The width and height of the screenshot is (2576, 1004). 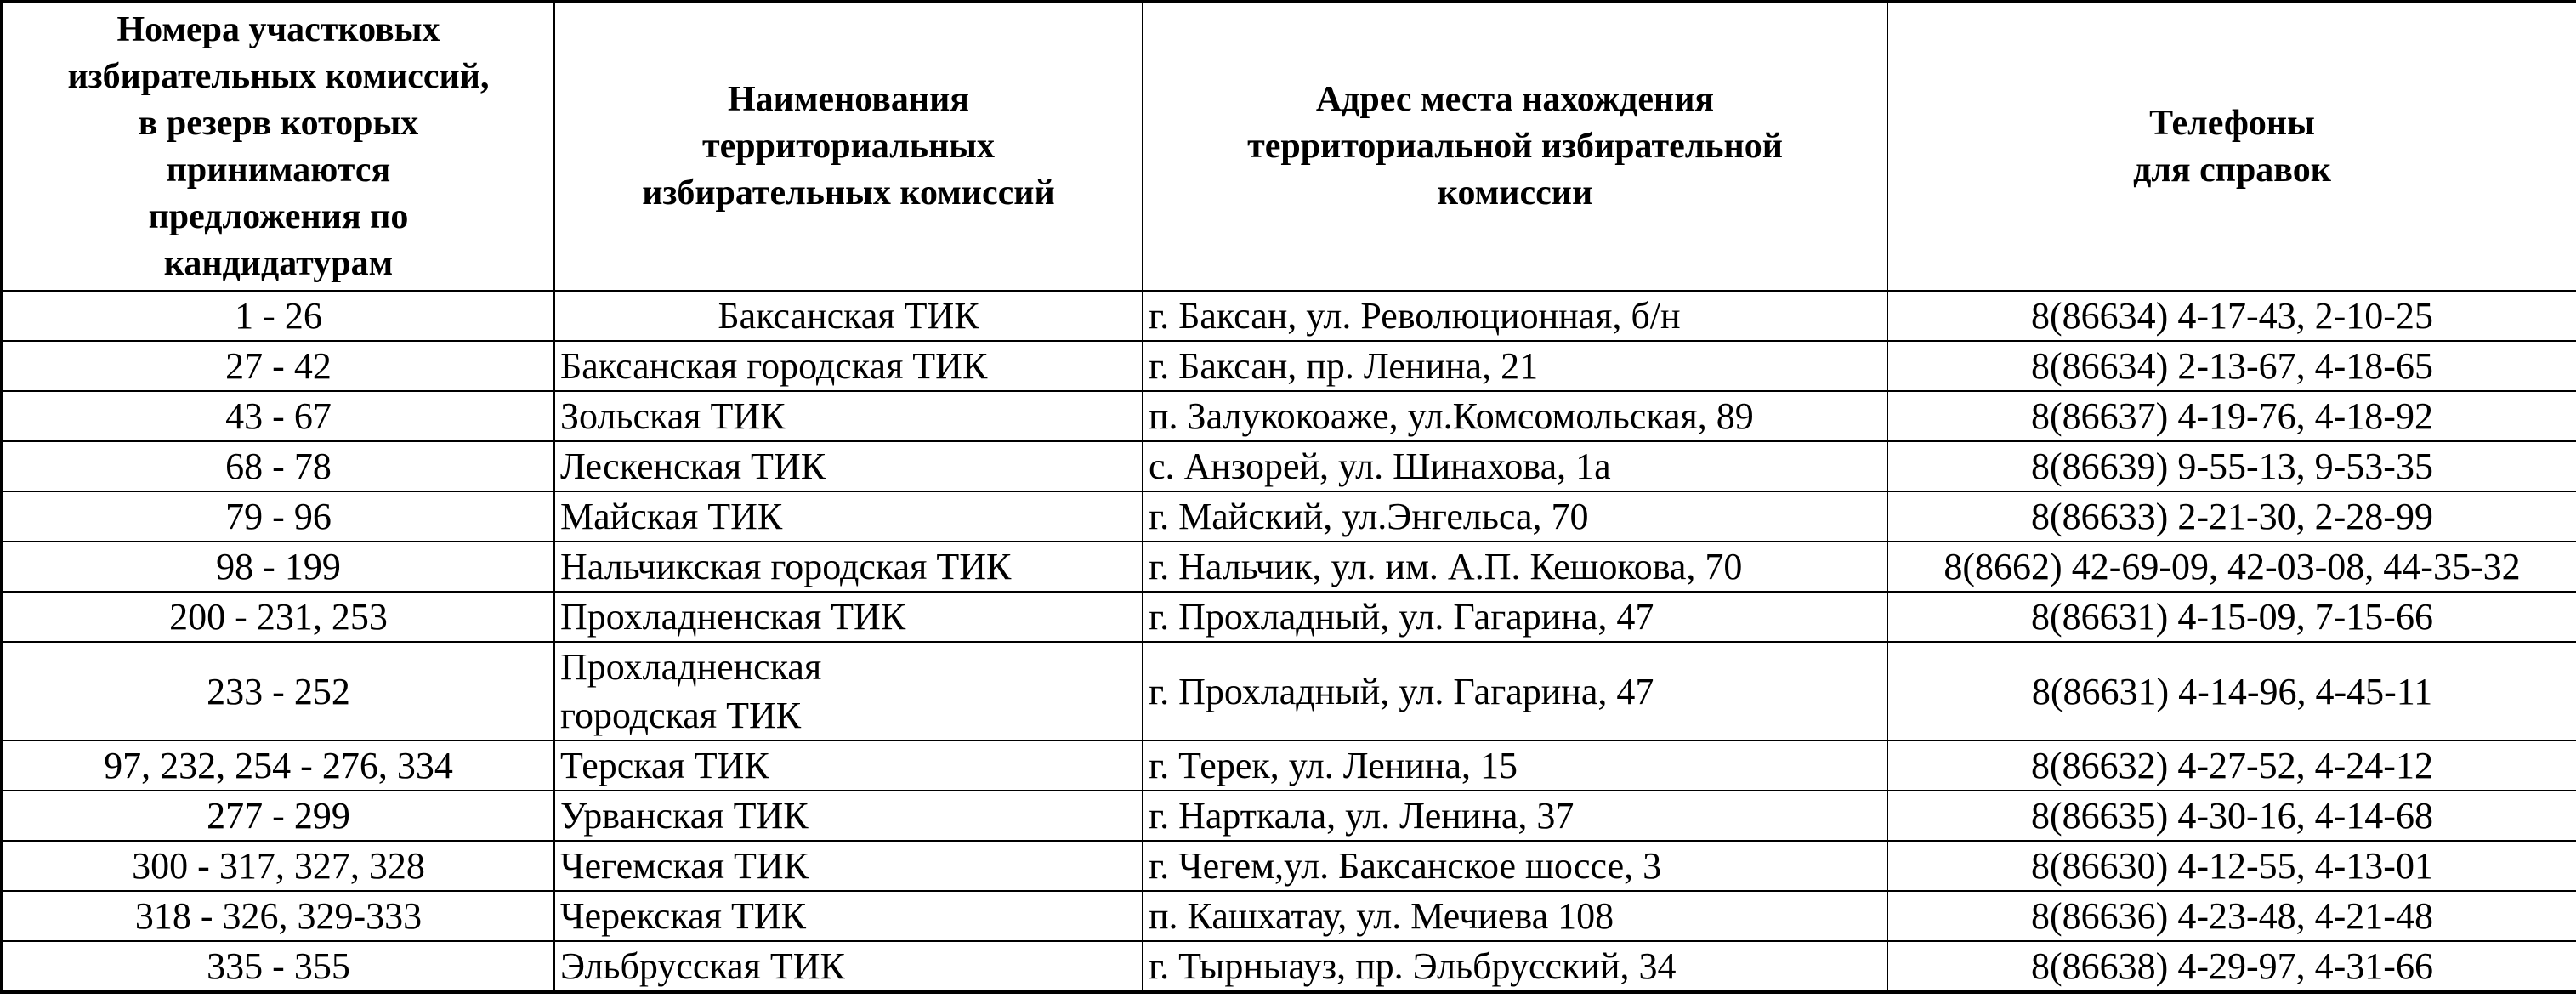 What do you see at coordinates (2231, 691) in the screenshot?
I see `cell-phones: 8(86631) 4-14-96, 4-45-11` at bounding box center [2231, 691].